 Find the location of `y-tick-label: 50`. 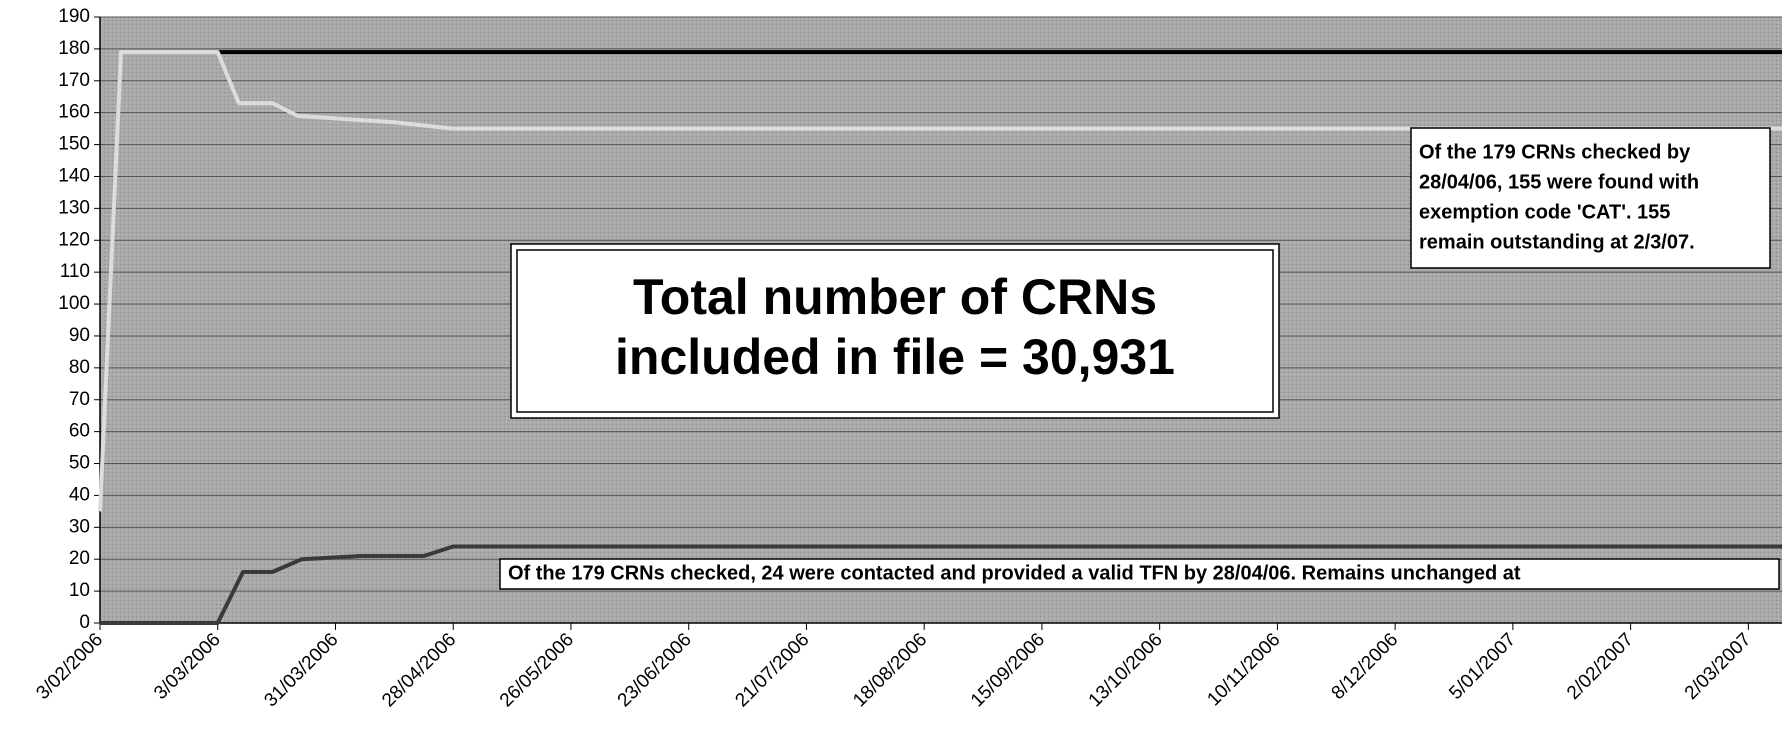

y-tick-label: 50 is located at coordinates (79, 463).